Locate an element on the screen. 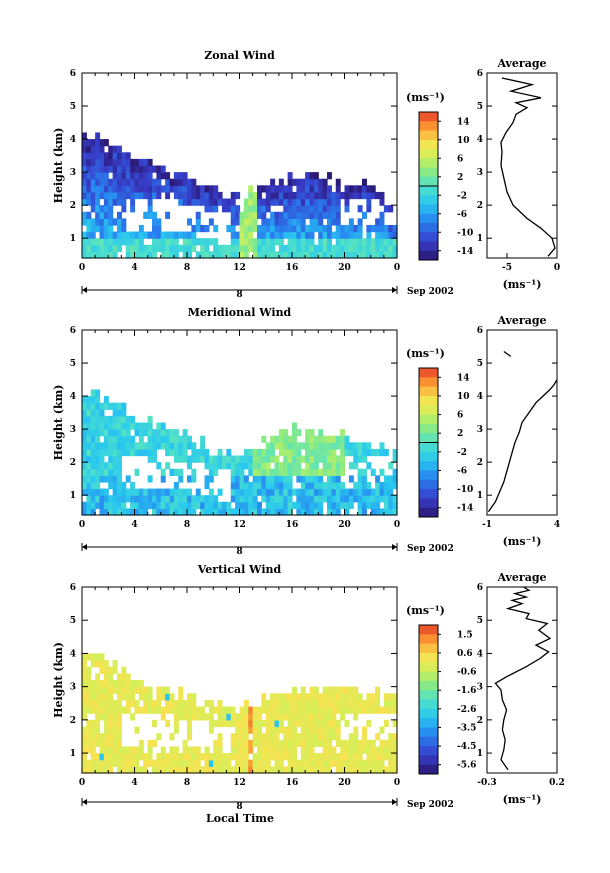  panel-title: Vertical Wind is located at coordinates (239, 569).